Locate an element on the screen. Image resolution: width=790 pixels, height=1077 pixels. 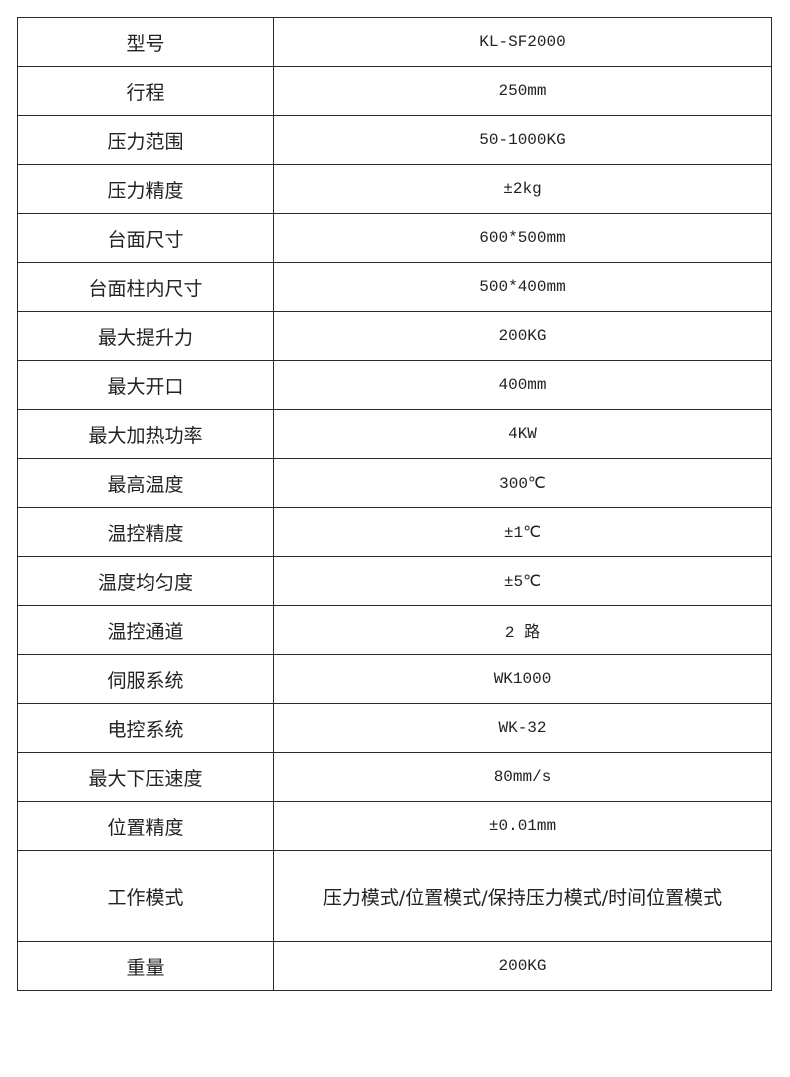
spec-value: ±2kg is located at coordinates (522, 189).